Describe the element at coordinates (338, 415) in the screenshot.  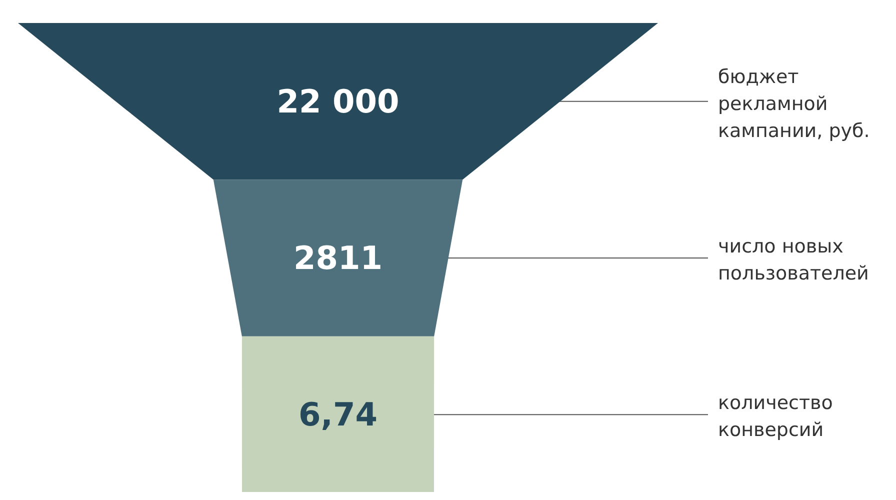
I see `data-label: 6,74` at that location.